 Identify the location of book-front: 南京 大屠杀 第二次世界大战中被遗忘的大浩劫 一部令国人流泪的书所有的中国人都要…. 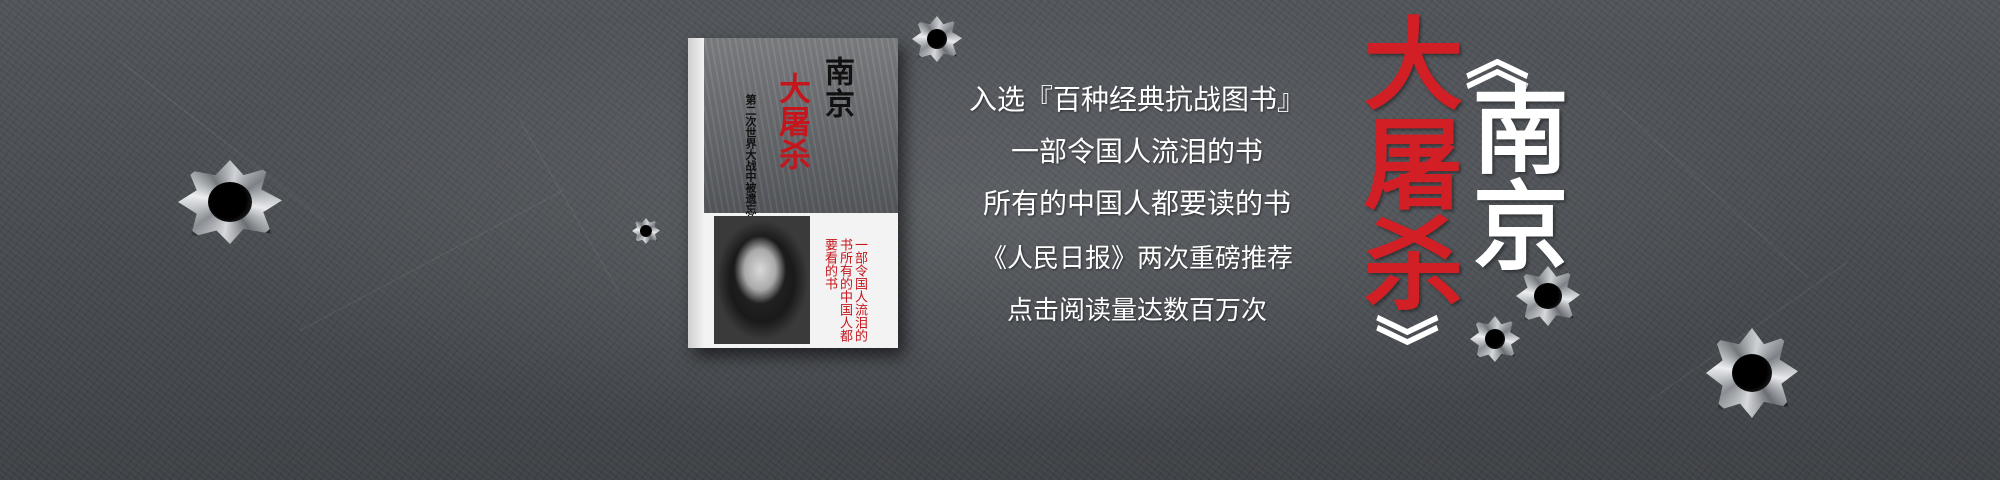
(801, 193).